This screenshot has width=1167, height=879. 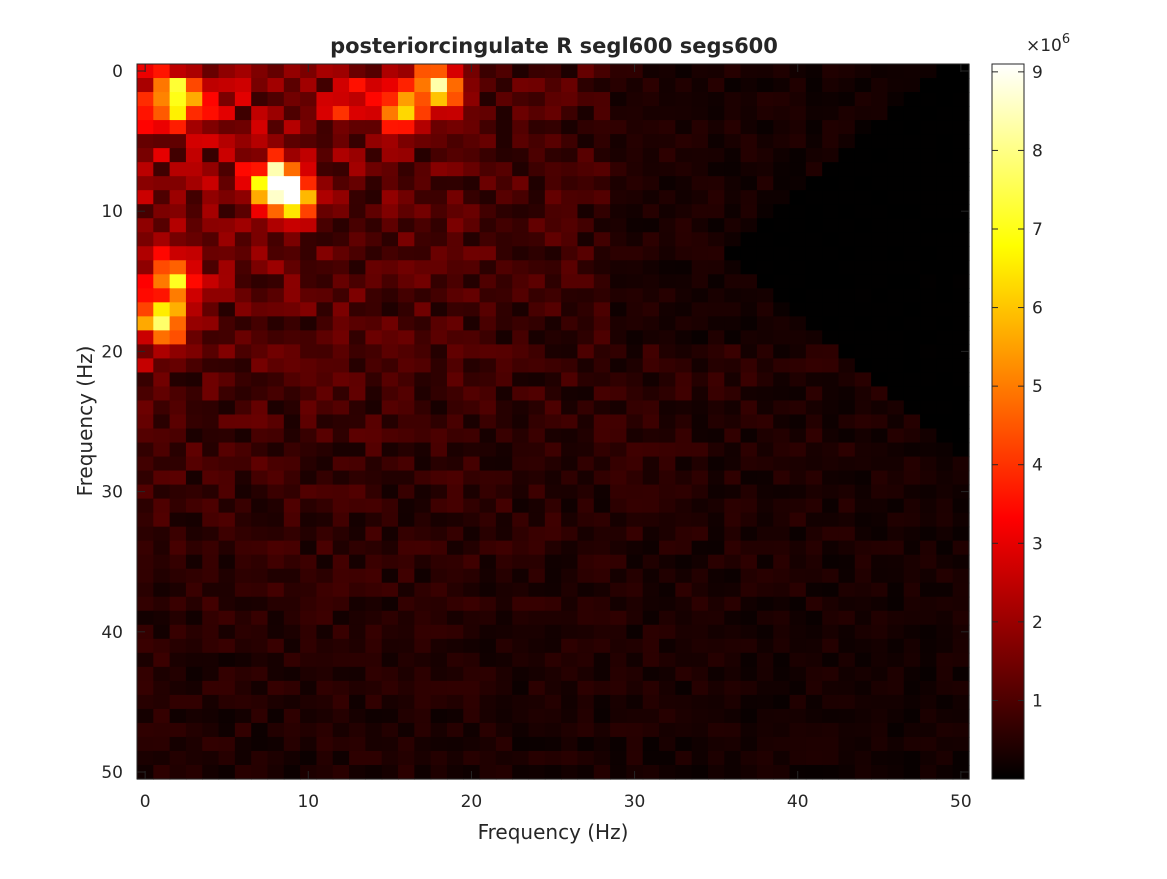 I want to click on chart-title: posteriorcingulate R segl600 segs600, so click(x=554, y=46).